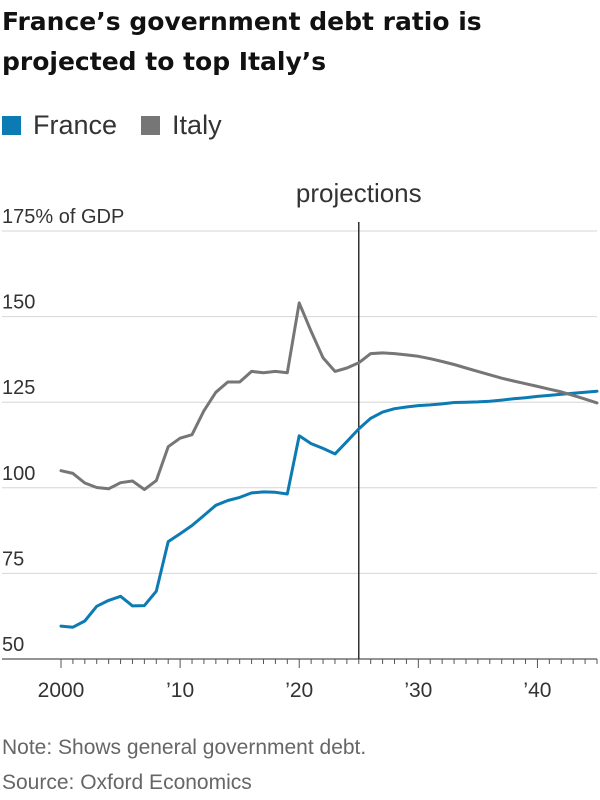  Describe the element at coordinates (418, 690) in the screenshot. I see `x-tick-label-2030: ’30` at that location.